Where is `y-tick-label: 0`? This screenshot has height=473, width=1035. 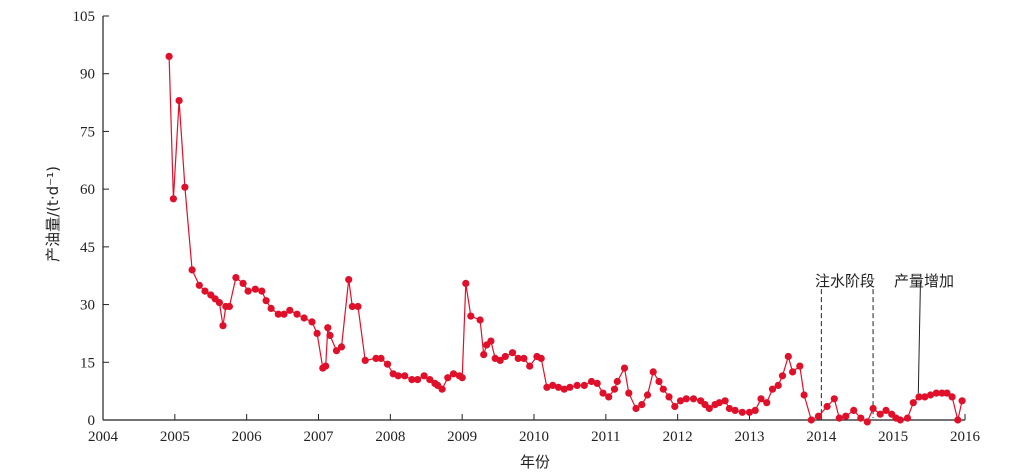 y-tick-label: 0 is located at coordinates (92, 421).